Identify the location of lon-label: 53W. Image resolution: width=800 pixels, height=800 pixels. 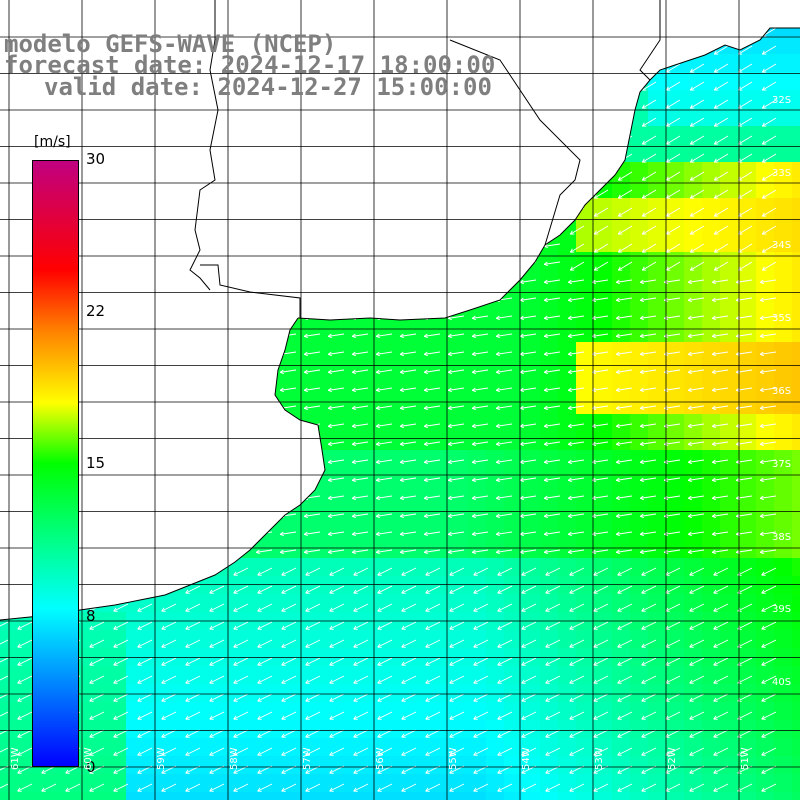
(599, 758).